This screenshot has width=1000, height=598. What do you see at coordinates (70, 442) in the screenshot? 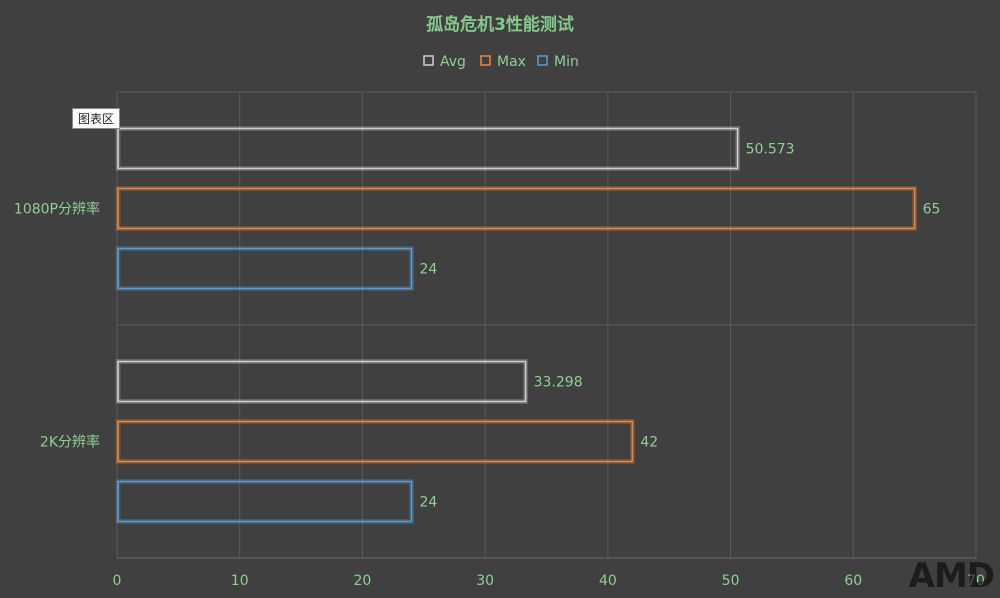
I see `category-label: 2K分辨率` at bounding box center [70, 442].